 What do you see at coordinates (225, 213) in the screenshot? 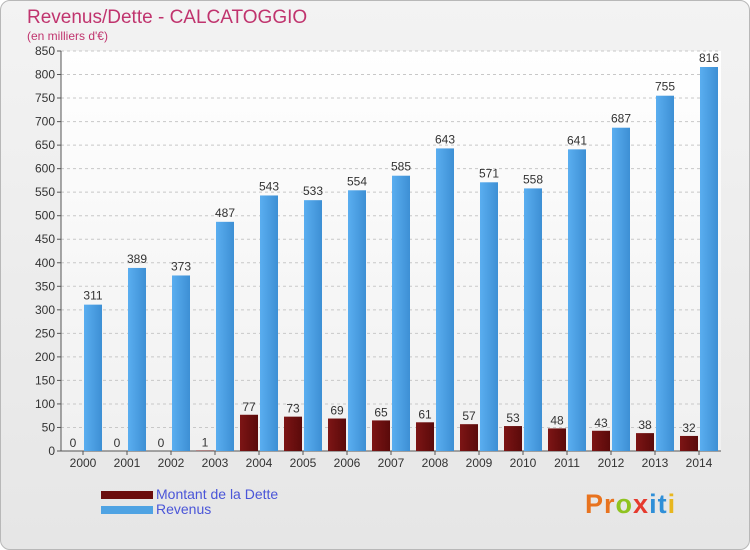
I see `data-label-revenus: 487` at bounding box center [225, 213].